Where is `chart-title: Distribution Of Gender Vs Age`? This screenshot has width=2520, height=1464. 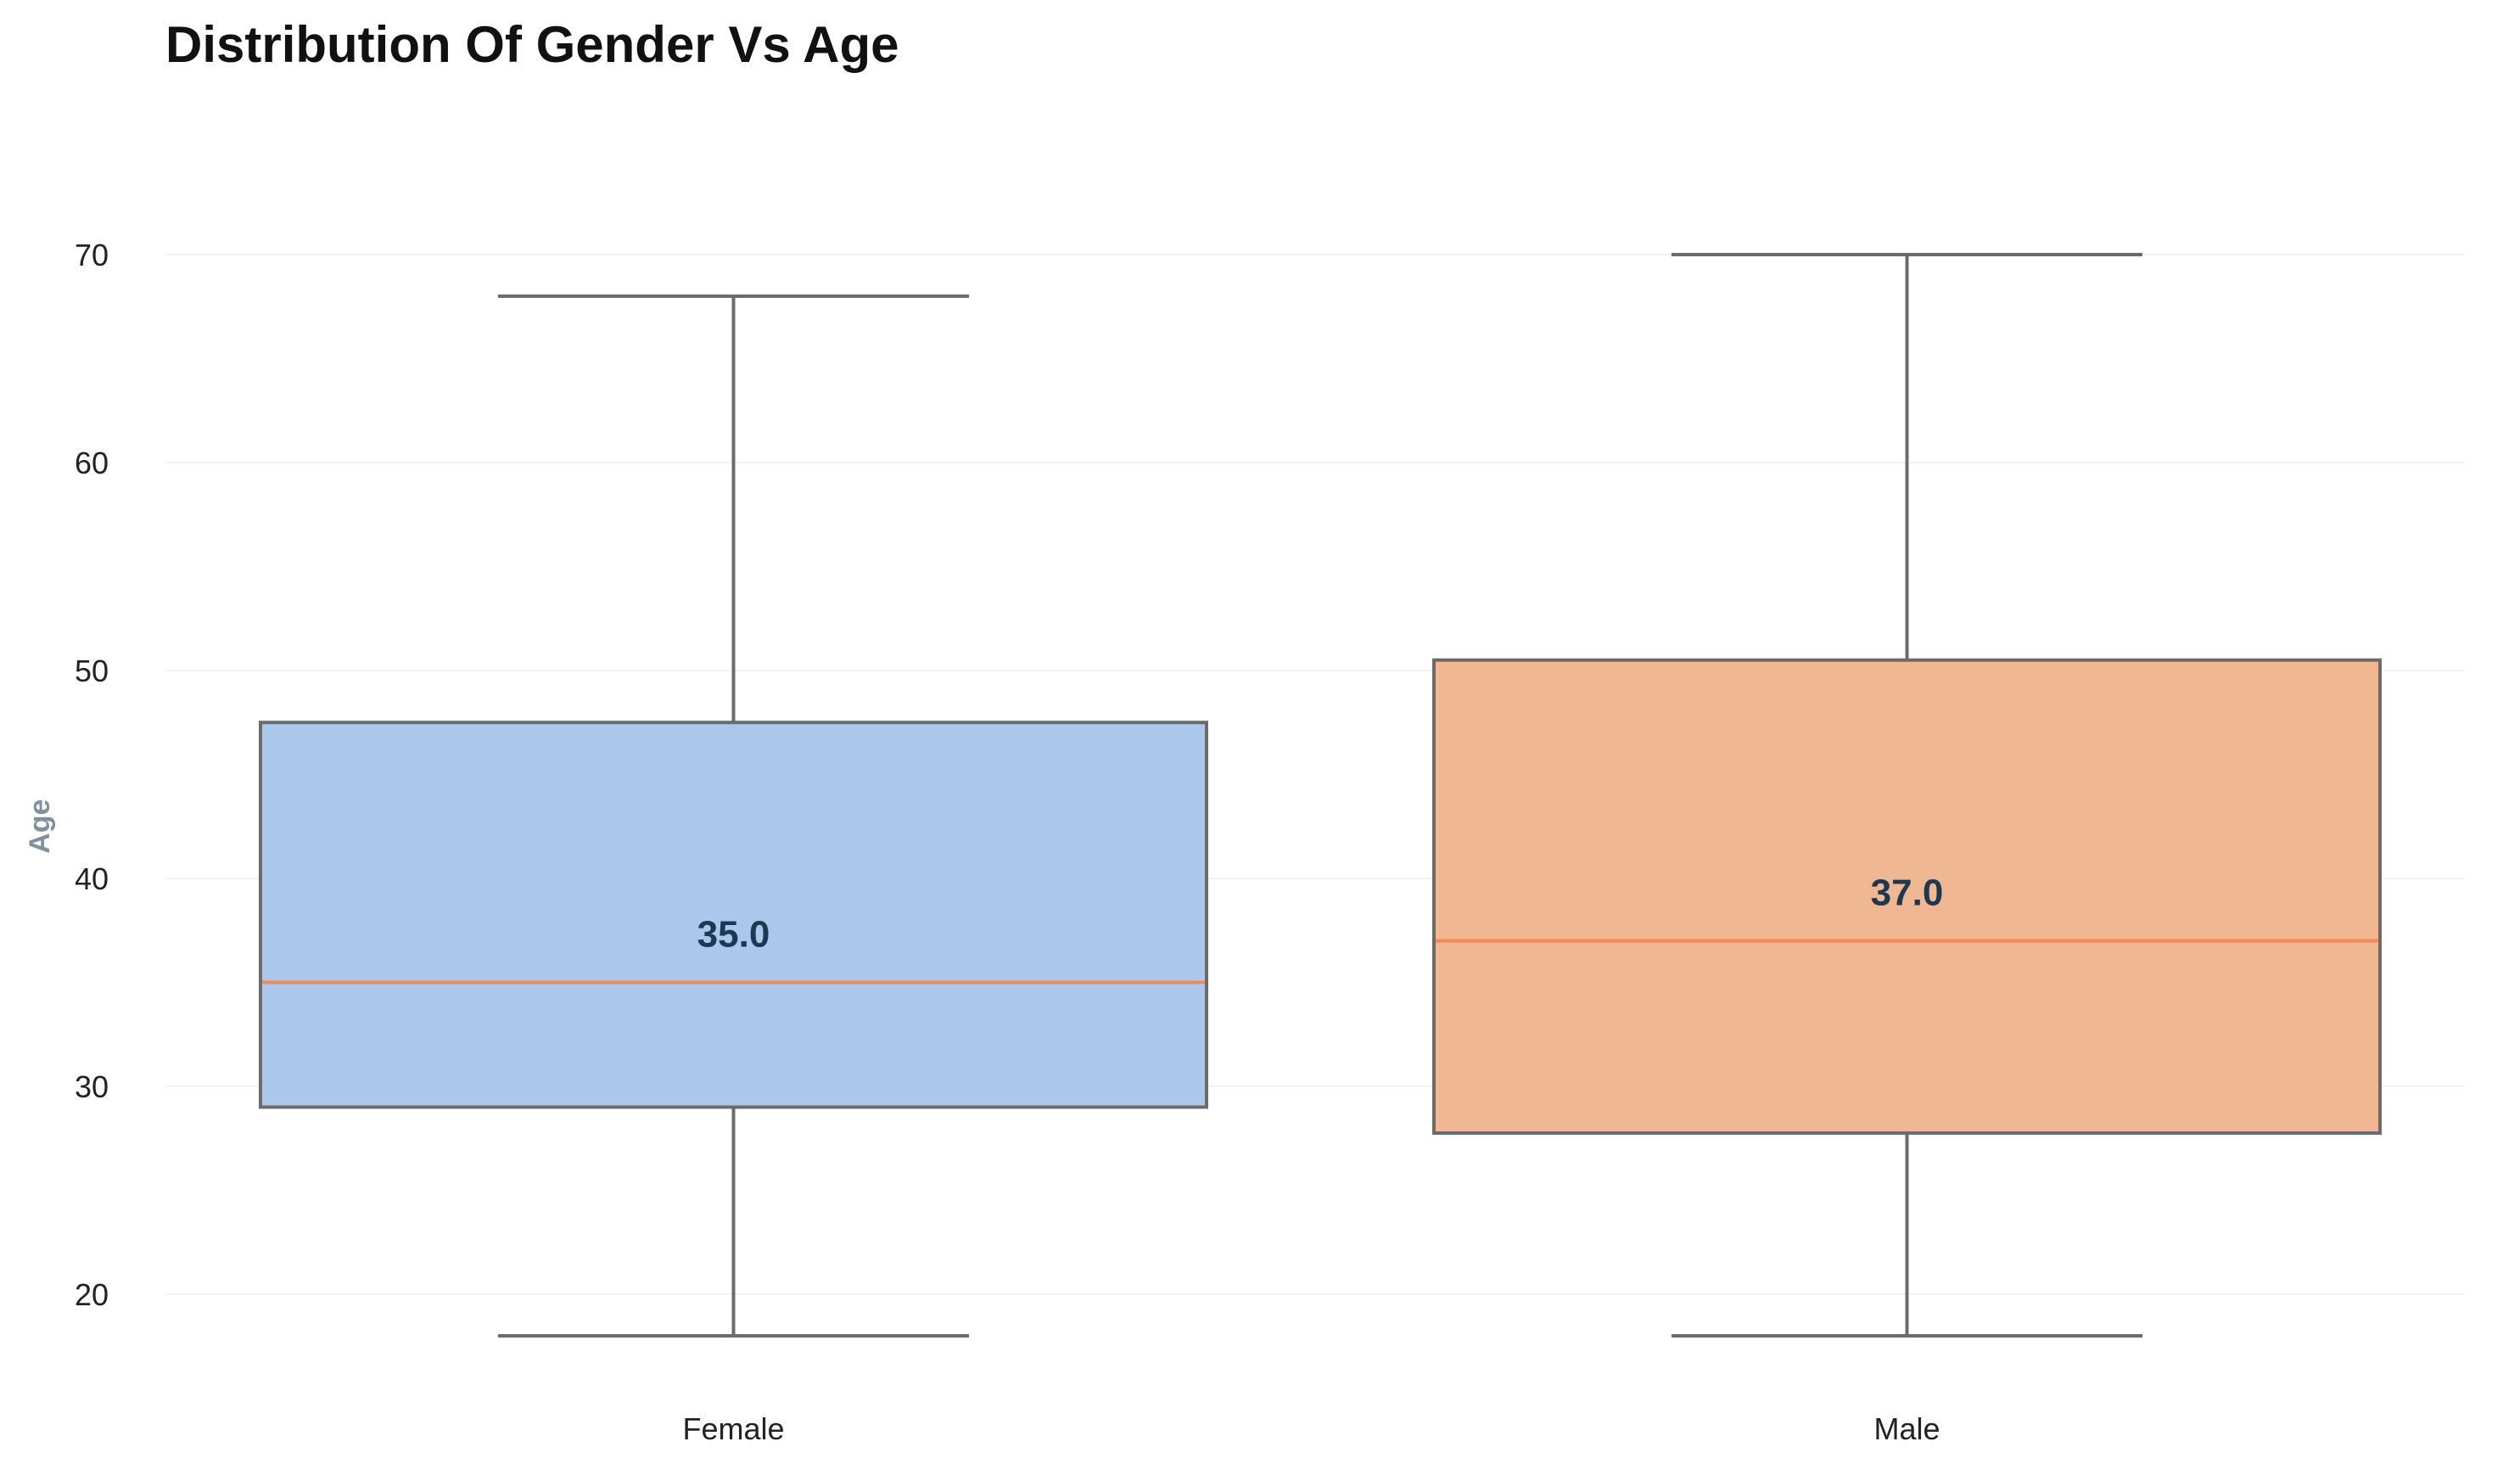
chart-title: Distribution Of Gender Vs Age is located at coordinates (532, 44).